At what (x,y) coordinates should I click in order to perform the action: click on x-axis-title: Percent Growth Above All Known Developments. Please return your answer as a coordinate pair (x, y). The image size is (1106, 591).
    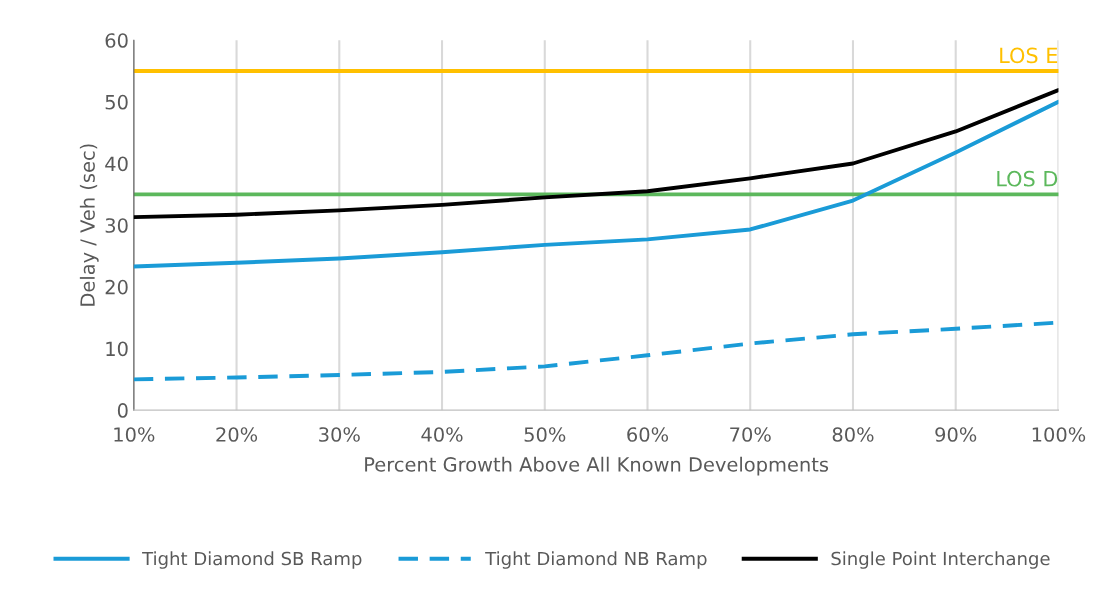
    Looking at the image, I should click on (597, 466).